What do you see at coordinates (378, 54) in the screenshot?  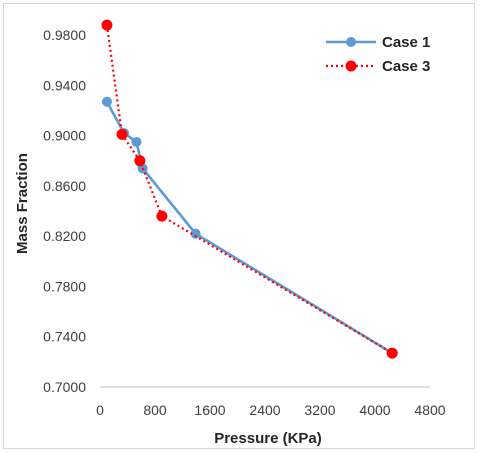 I see `legend: Case 1 Case 3` at bounding box center [378, 54].